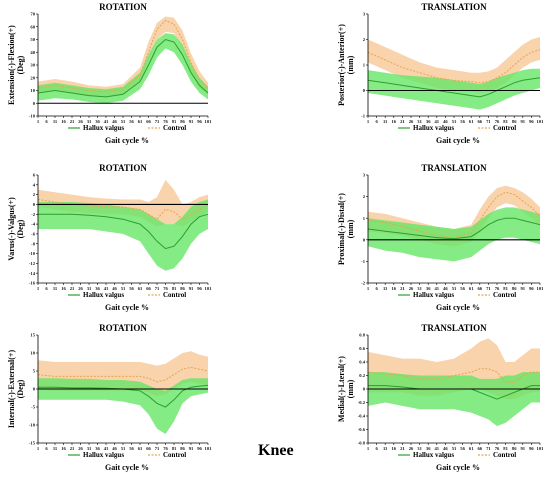  Describe the element at coordinates (32, 425) in the screenshot. I see `y-tick-label: -10` at that location.